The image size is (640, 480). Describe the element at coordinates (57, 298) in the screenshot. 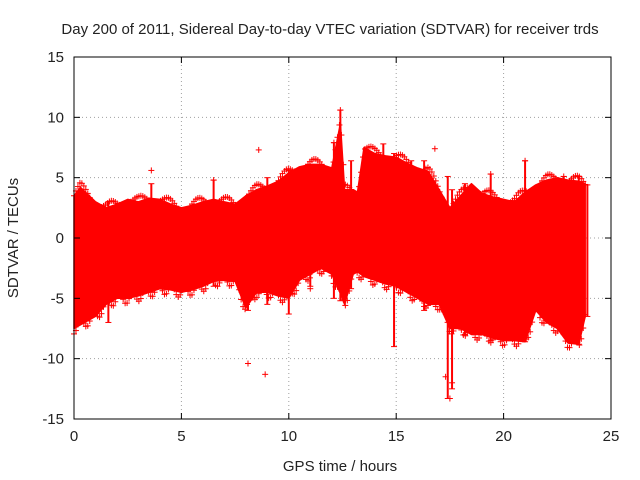

I see `y-tick-label: -5` at that location.